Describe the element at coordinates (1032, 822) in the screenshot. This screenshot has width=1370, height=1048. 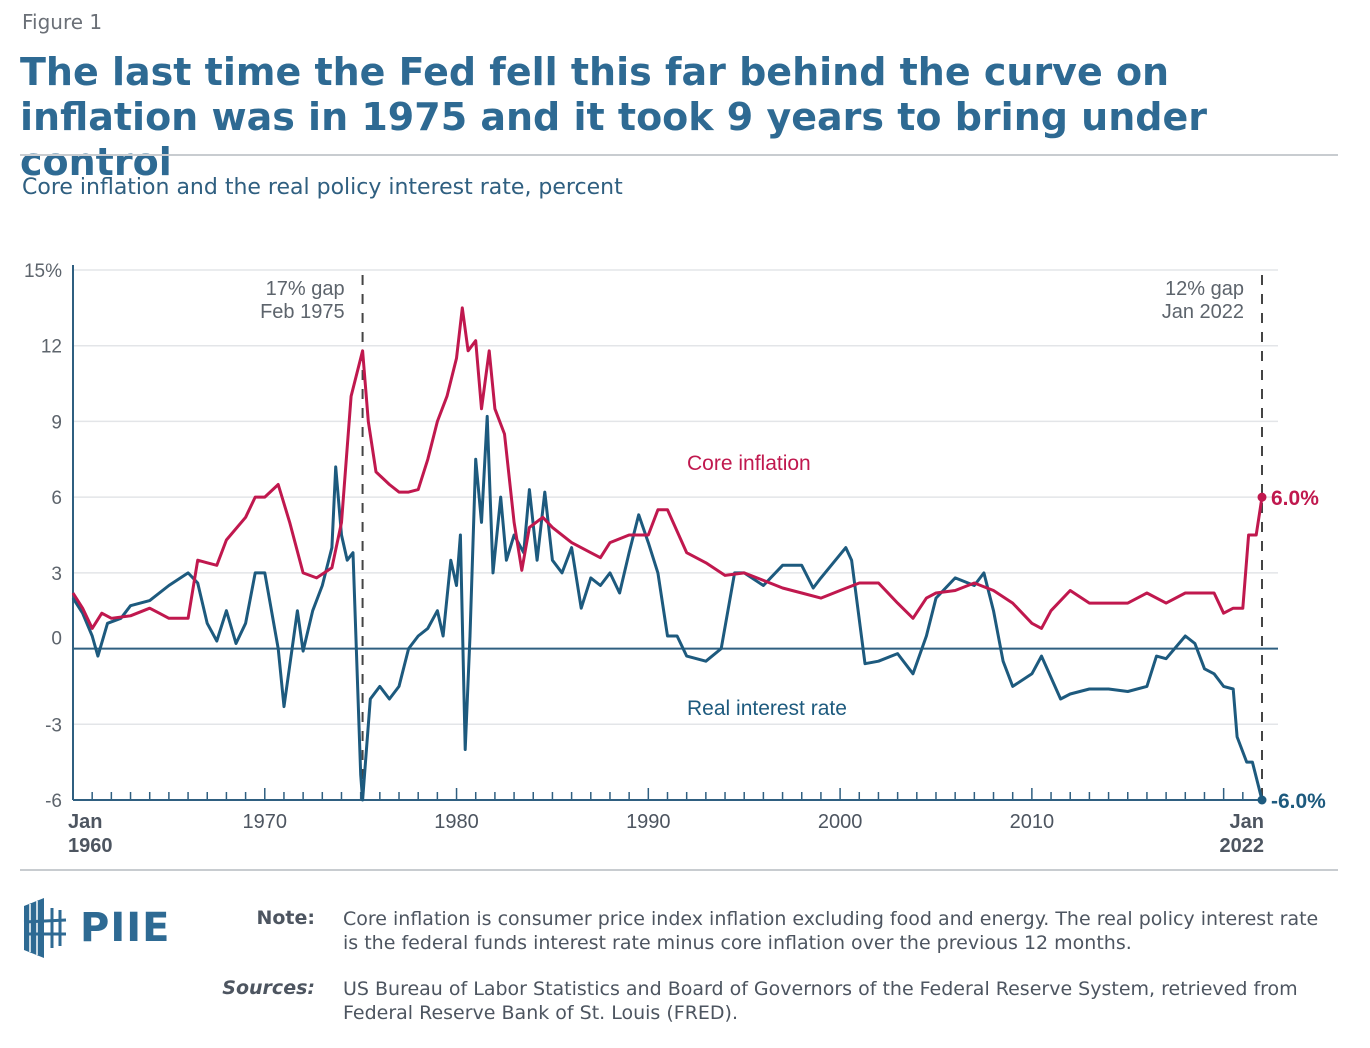
I see `x-tick-label: 2010` at that location.